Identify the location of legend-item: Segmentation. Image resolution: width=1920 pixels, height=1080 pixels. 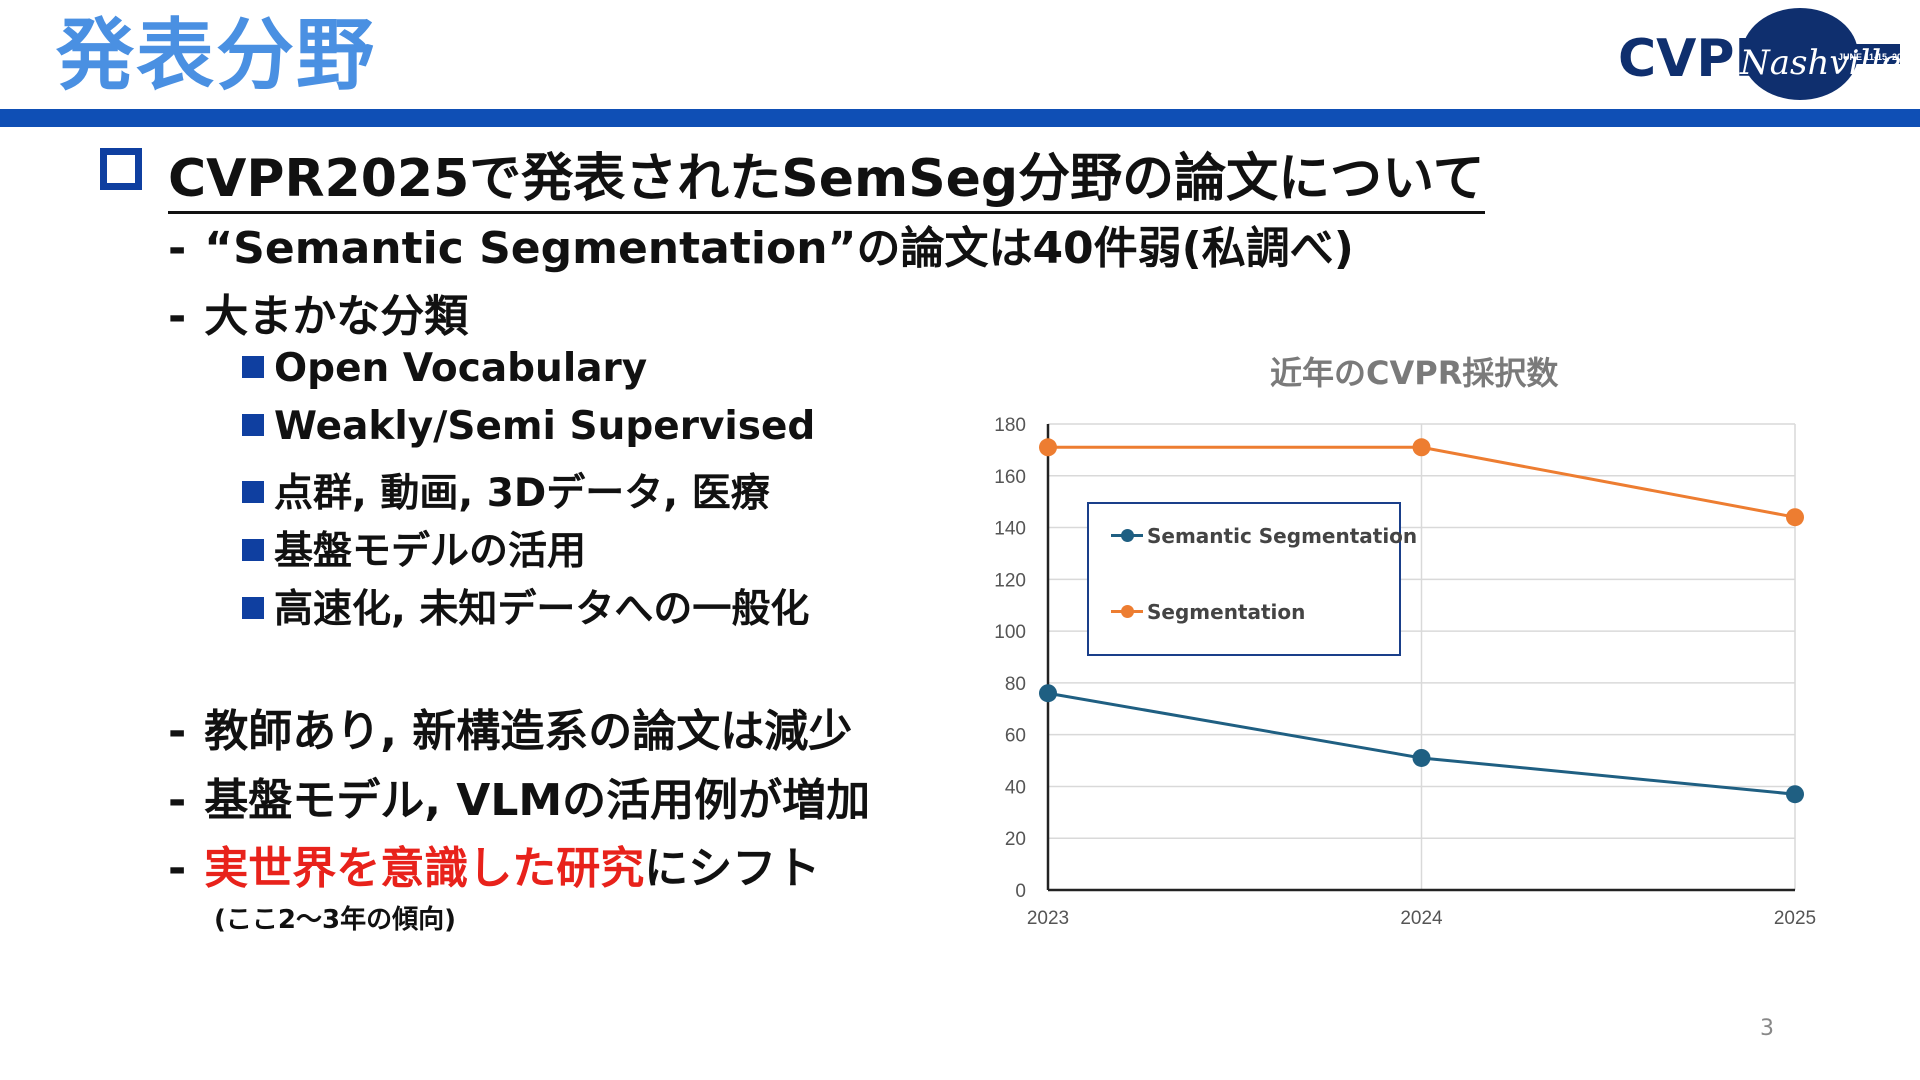
(1208, 612).